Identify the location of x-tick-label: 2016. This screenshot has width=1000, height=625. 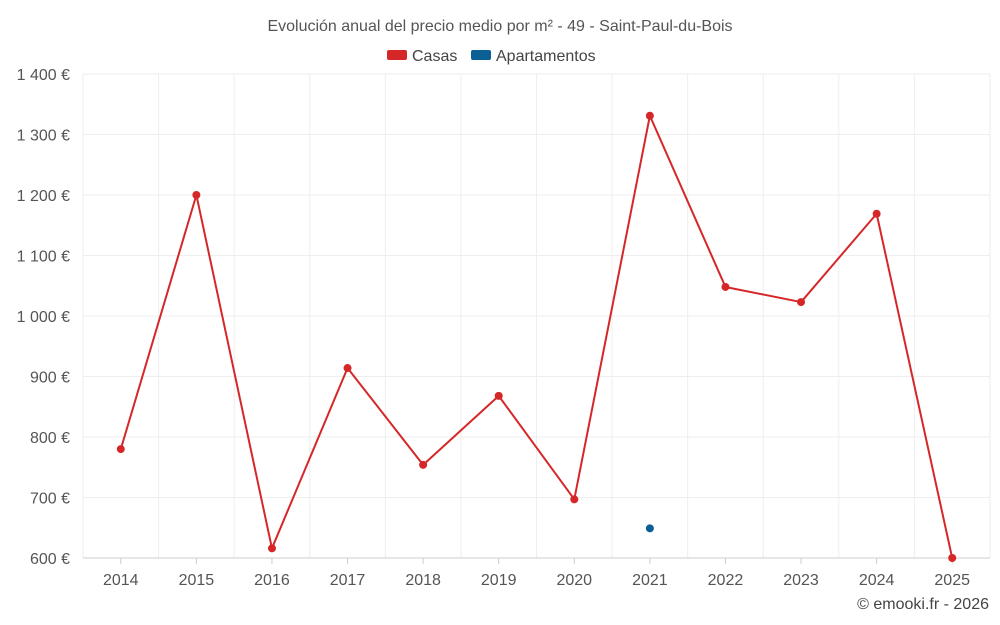
(272, 580).